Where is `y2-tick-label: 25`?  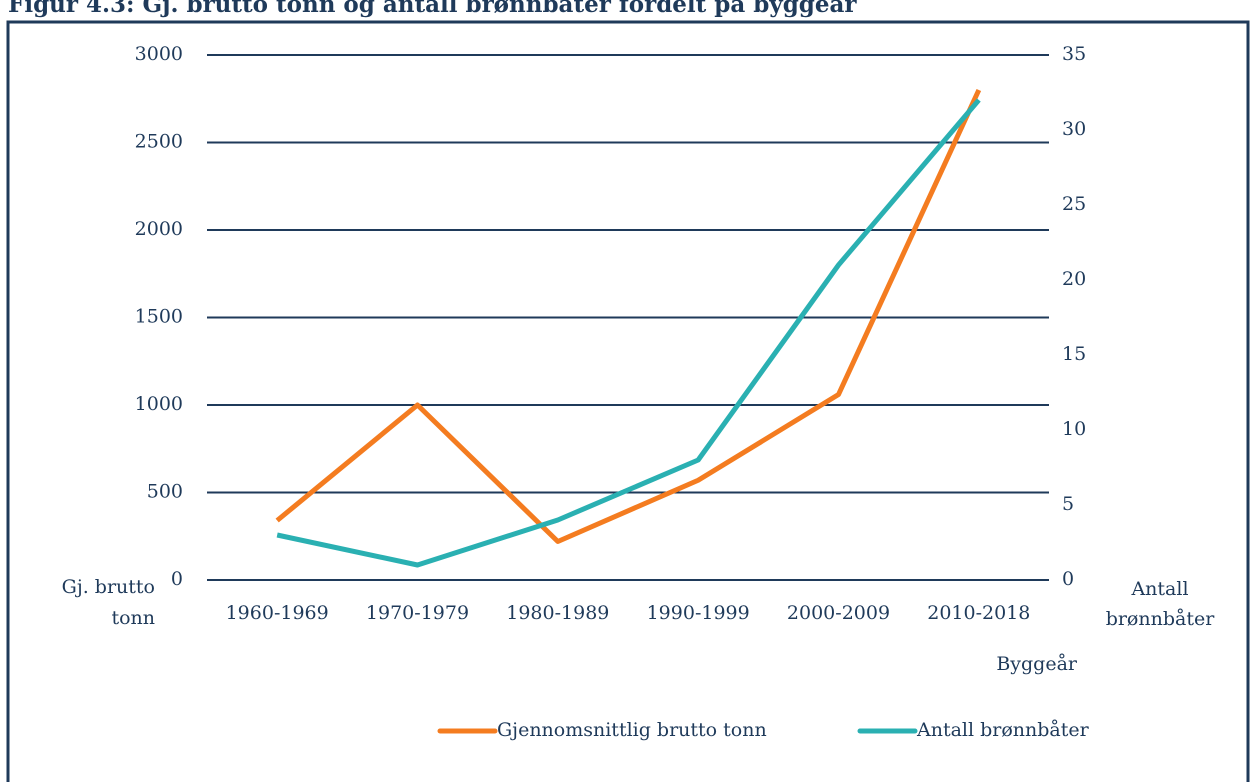
y2-tick-label: 25 is located at coordinates (1074, 204).